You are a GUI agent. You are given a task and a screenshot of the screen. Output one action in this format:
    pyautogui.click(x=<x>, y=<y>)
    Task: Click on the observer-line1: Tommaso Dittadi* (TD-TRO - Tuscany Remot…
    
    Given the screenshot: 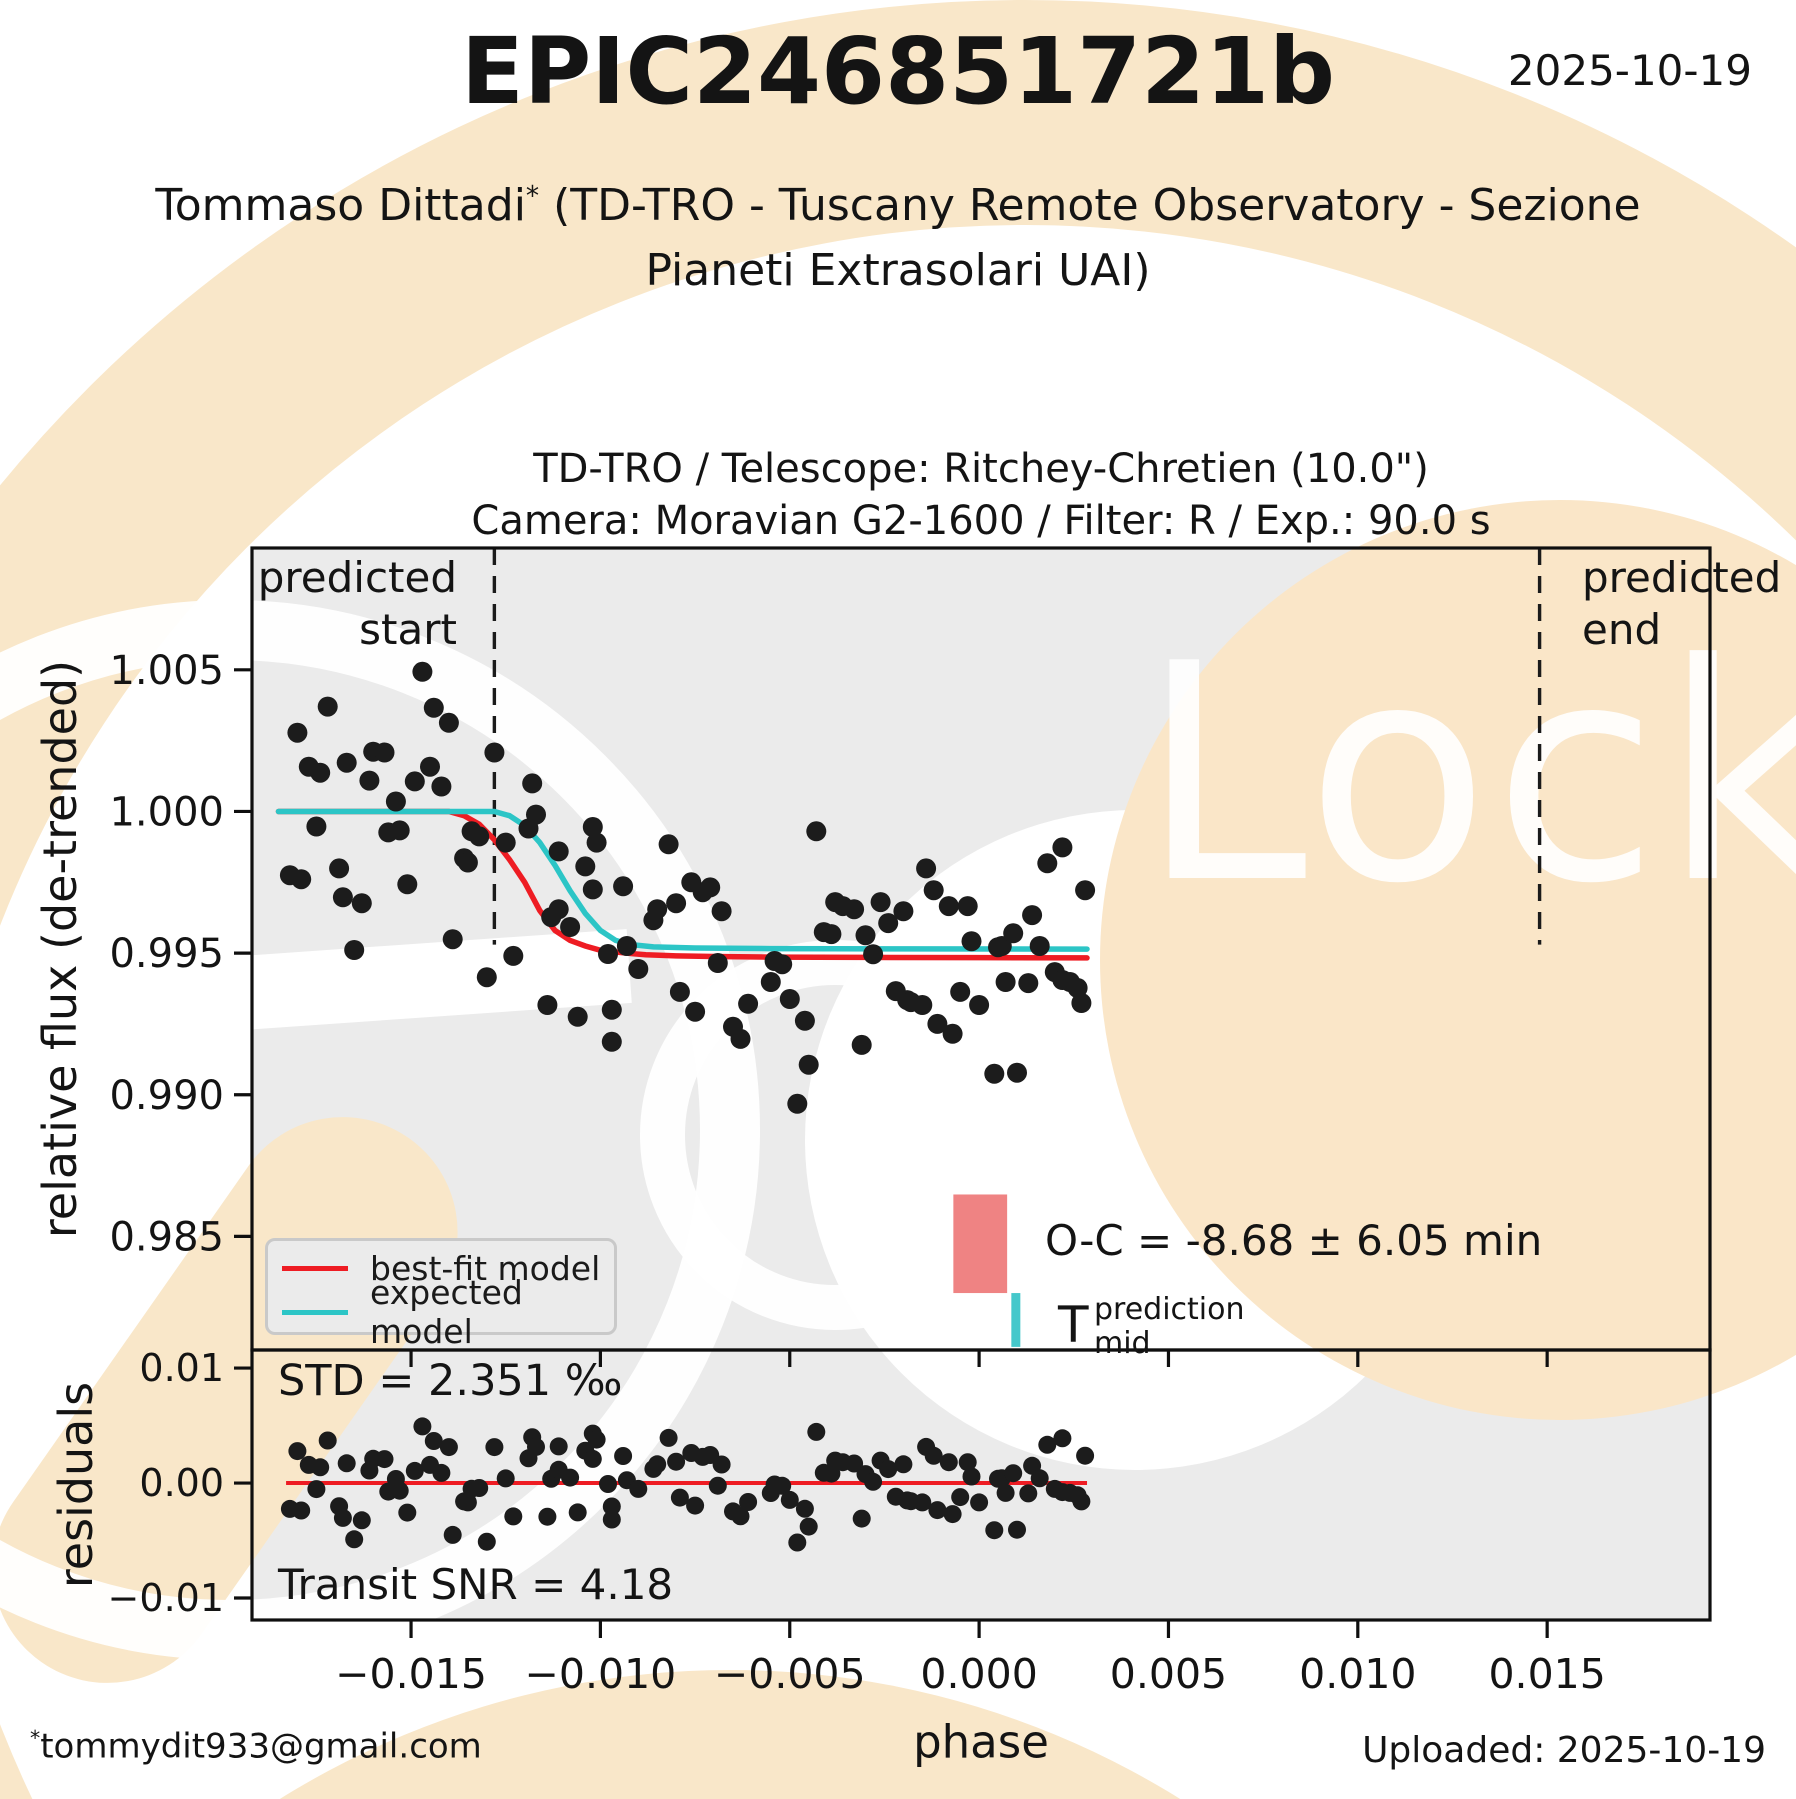 What is the action you would take?
    pyautogui.click(x=898, y=205)
    